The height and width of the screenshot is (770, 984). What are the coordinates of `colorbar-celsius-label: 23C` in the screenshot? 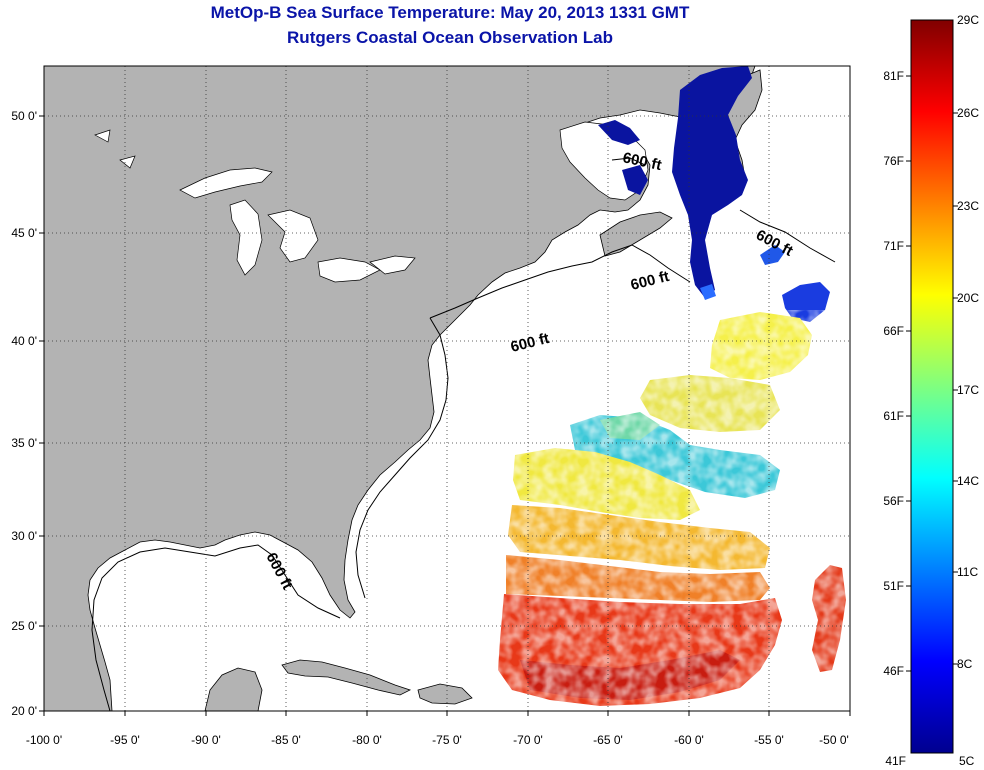 It's located at (968, 206).